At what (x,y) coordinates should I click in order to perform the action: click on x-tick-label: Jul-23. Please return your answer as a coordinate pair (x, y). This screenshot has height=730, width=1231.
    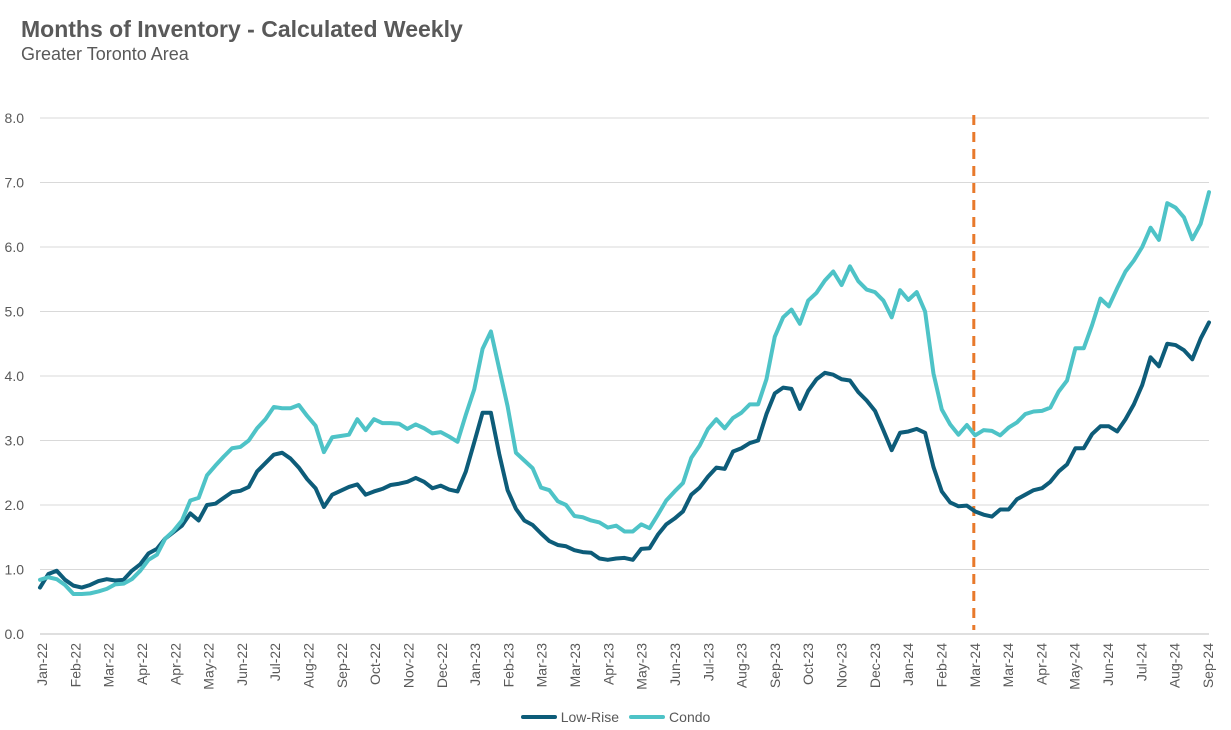
    Looking at the image, I should click on (708, 662).